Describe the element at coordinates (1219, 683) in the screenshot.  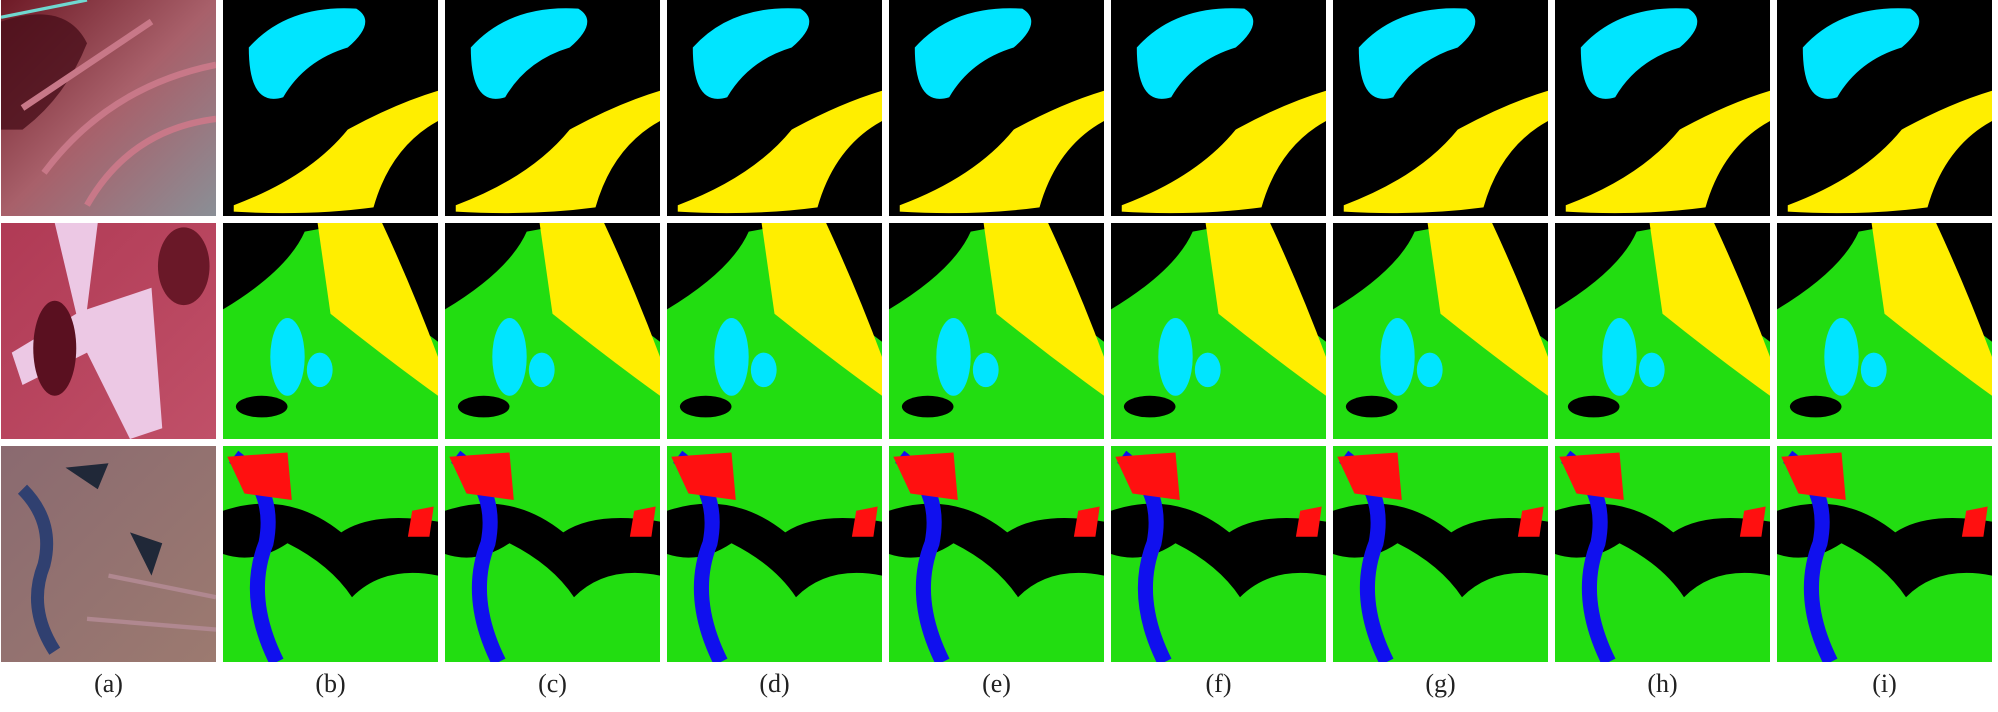
I see `column-label: (f)` at that location.